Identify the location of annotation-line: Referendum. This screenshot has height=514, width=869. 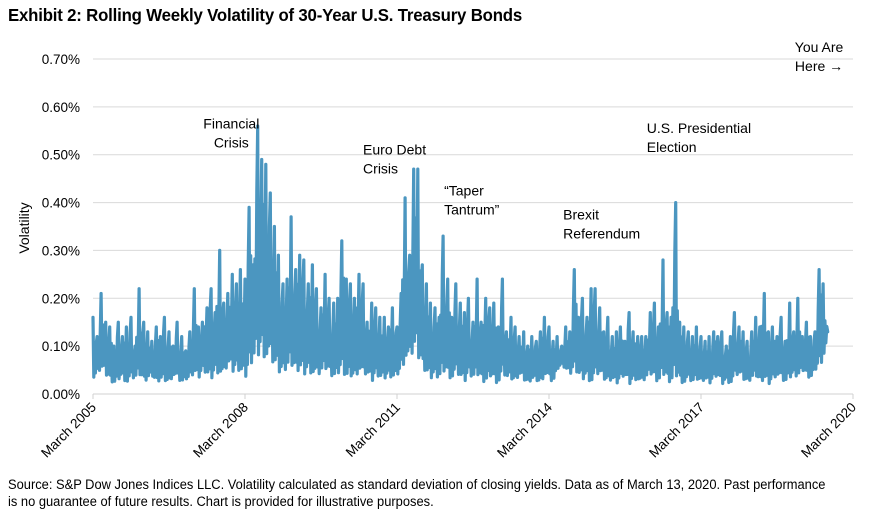
(601, 233).